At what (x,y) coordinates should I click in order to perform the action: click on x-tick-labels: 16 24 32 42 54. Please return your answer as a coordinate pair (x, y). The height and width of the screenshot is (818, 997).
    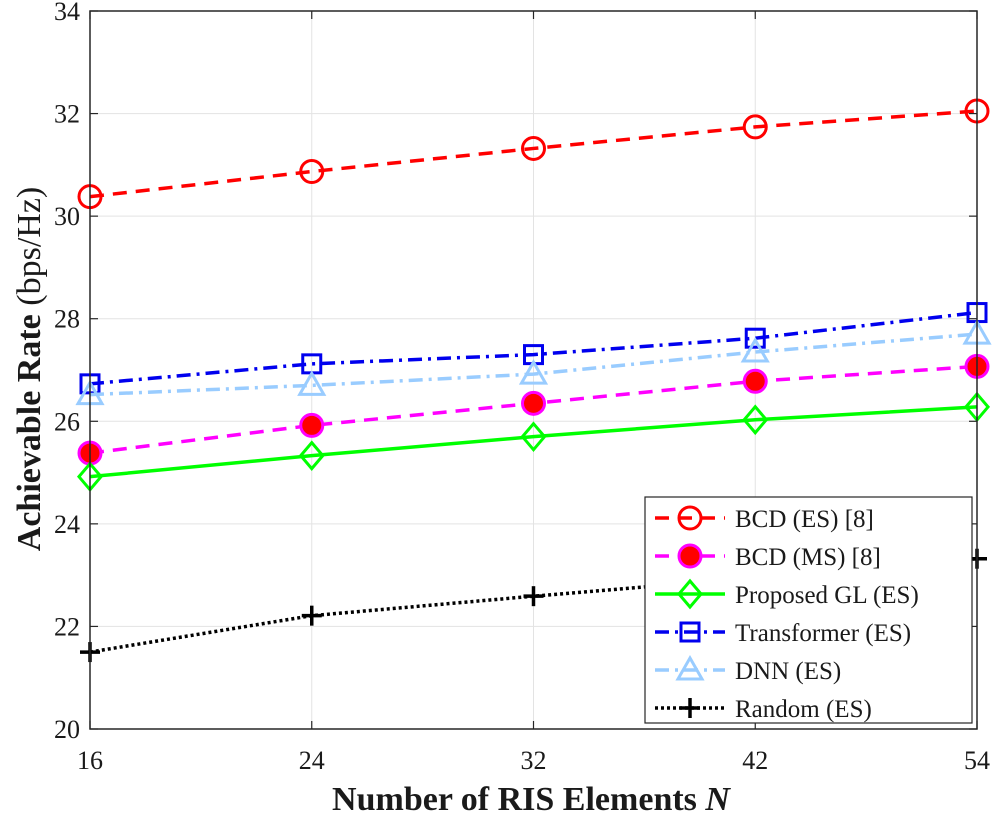
    Looking at the image, I should click on (533, 760).